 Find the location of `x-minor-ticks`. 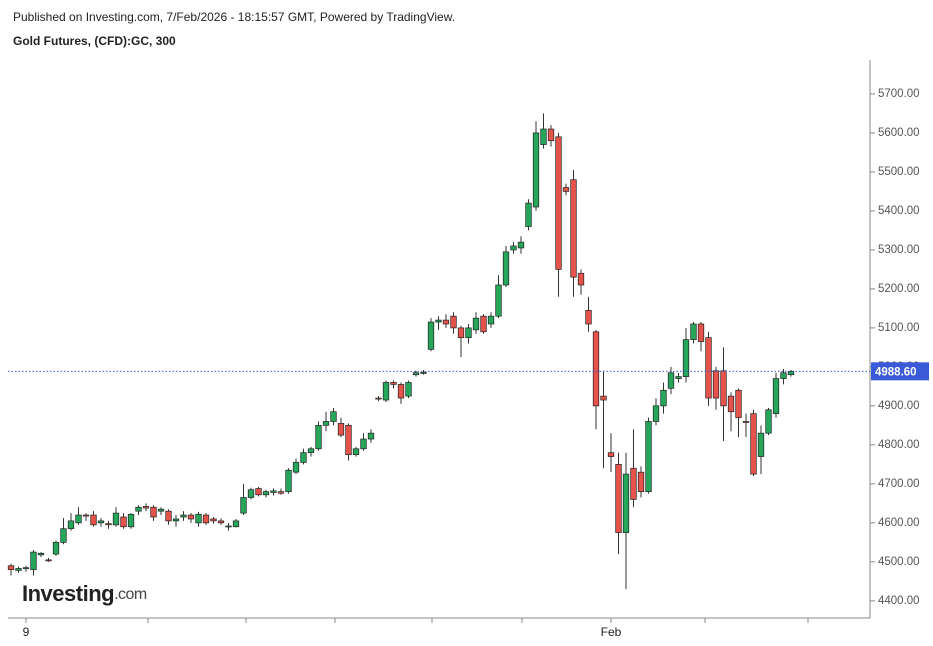

x-minor-ticks is located at coordinates (478, 620).